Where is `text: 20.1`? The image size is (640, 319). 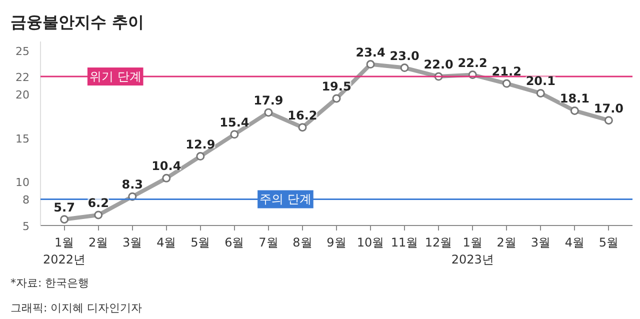 text: 20.1 is located at coordinates (541, 81).